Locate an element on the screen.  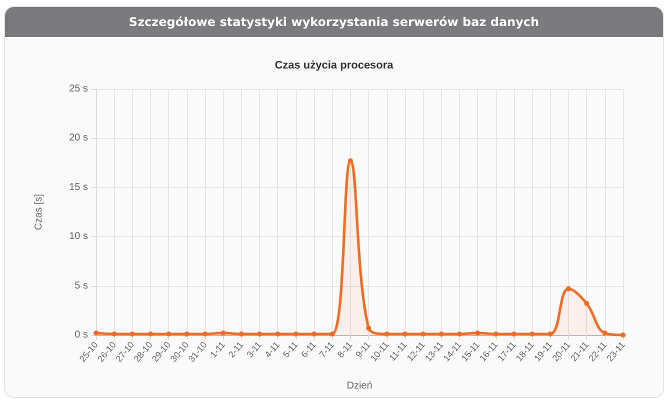
x-tick-label: 8-11 is located at coordinates (344, 350).